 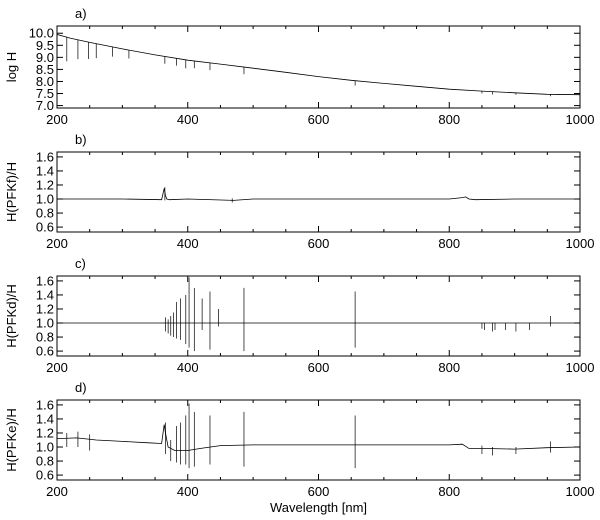 I want to click on y-tick-label: 9.0, so click(x=45, y=57).